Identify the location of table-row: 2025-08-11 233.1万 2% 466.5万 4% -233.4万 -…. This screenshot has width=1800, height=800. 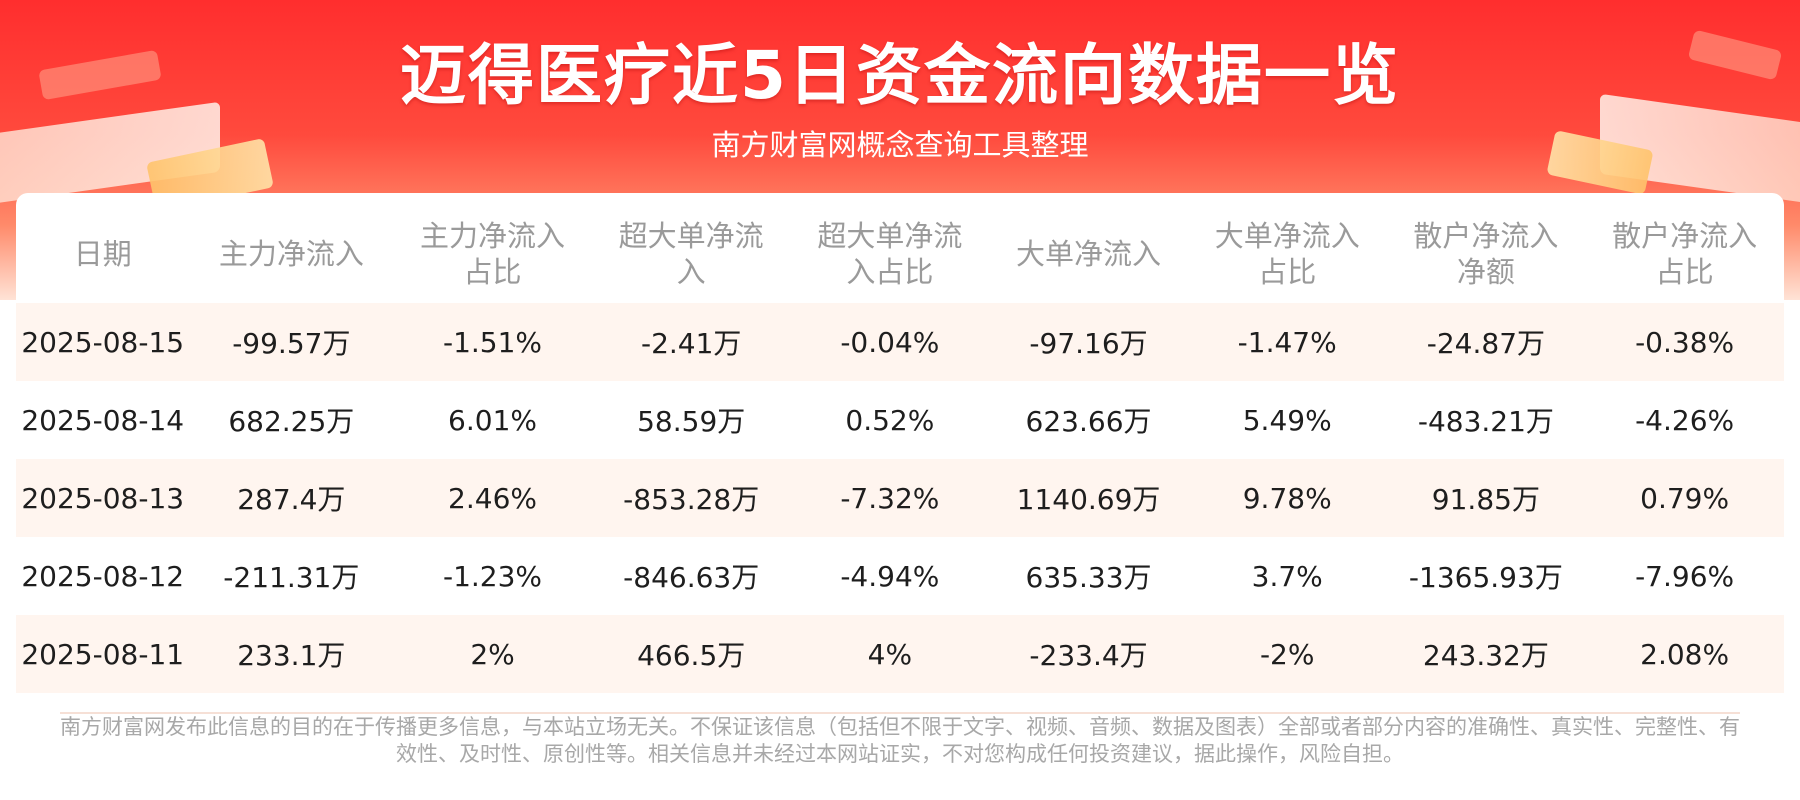
(900, 654).